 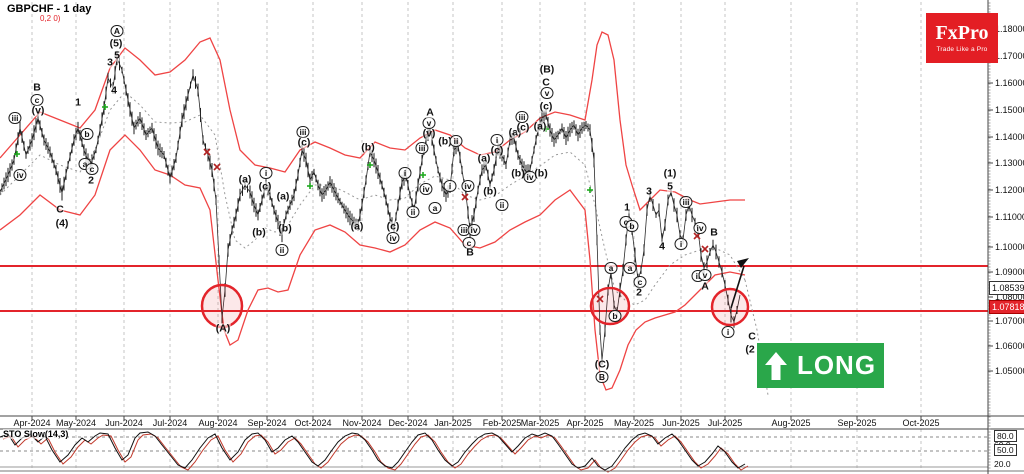 What do you see at coordinates (32, 423) in the screenshot?
I see `time-axis-label: Apr-2024` at bounding box center [32, 423].